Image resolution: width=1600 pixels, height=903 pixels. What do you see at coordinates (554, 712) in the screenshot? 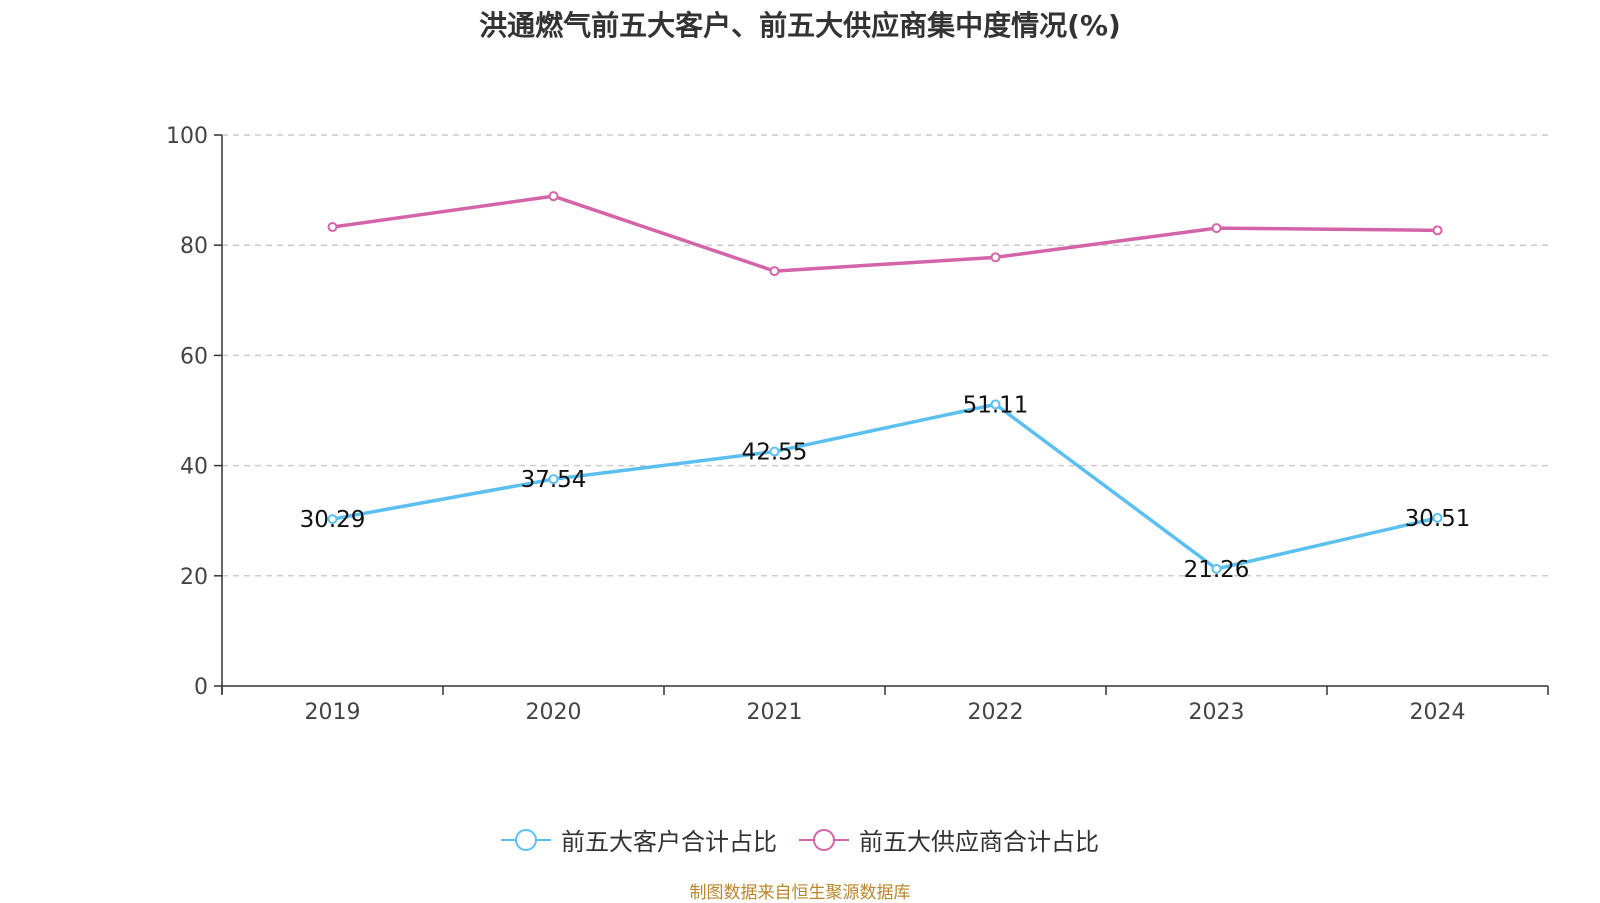
I see `x-tick-label: 2020` at bounding box center [554, 712].